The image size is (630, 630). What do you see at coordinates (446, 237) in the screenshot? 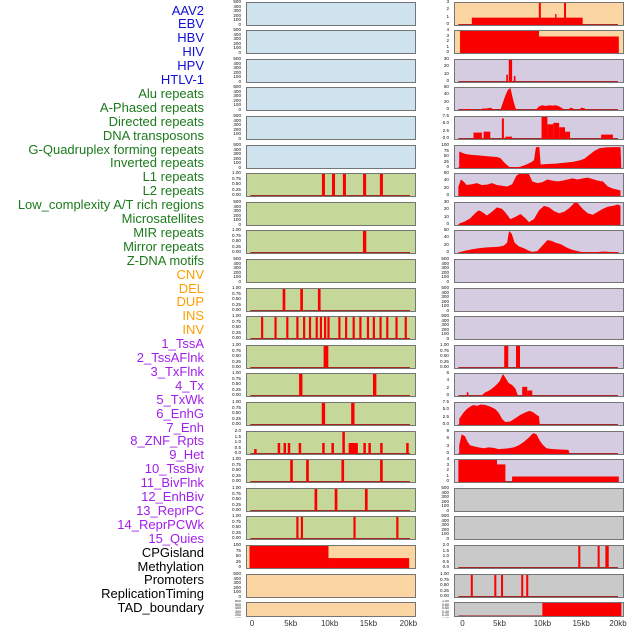
I see `y-tick-label: 40` at bounding box center [446, 237].